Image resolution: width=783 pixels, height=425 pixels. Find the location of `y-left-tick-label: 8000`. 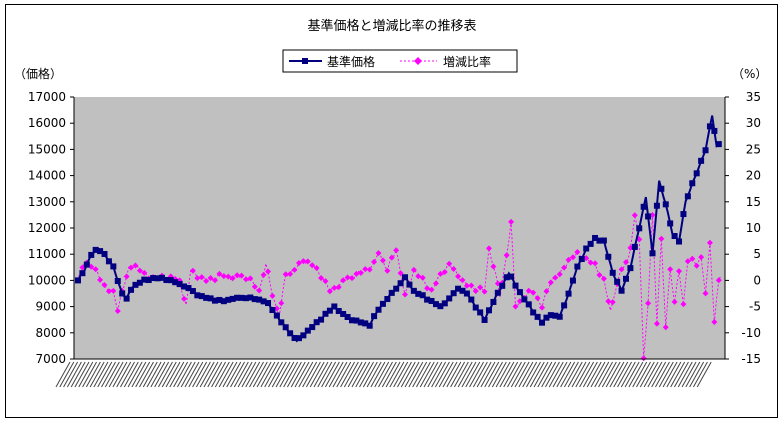

y-left-tick-label: 8000 is located at coordinates (50, 333).